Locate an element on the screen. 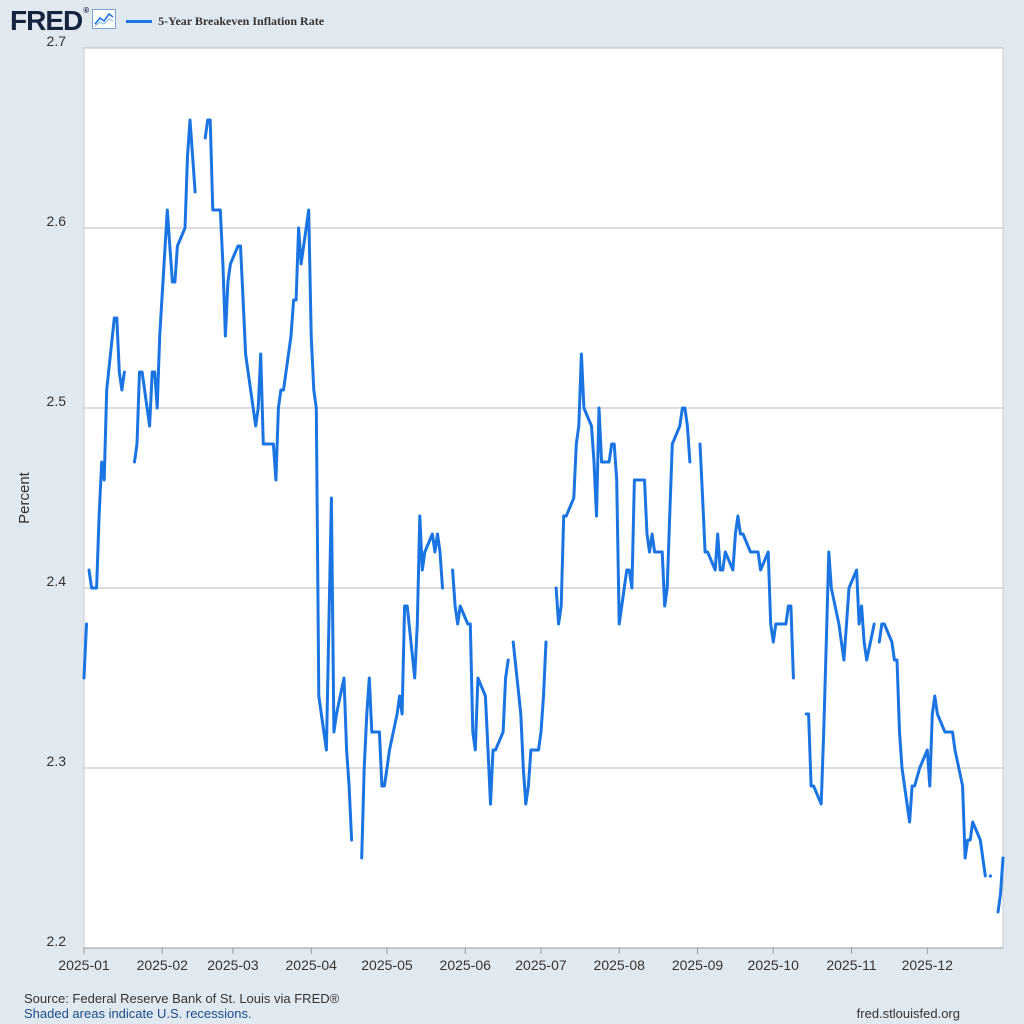 Image resolution: width=1024 pixels, height=1024 pixels. x-tick-label: 2025-08 is located at coordinates (620, 965).